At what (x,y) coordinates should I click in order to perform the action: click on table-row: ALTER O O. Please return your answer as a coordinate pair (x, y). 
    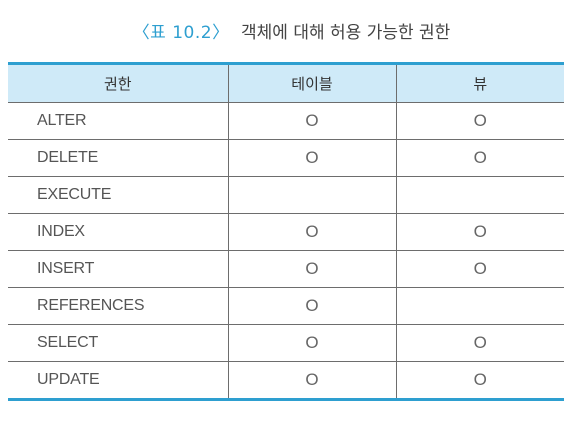
    Looking at the image, I should click on (286, 121).